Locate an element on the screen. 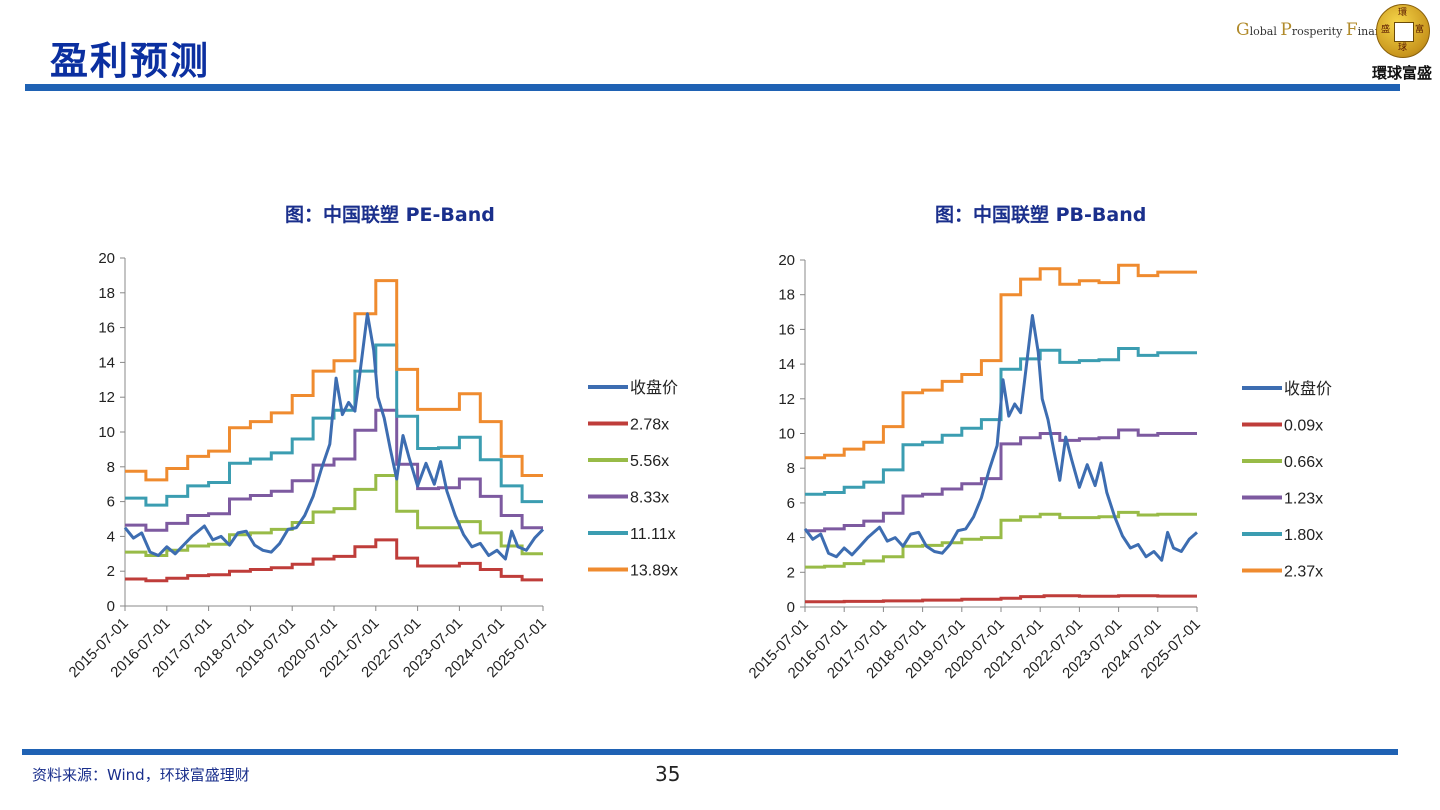  pe-legend-label: 收盘价 is located at coordinates (654, 387).